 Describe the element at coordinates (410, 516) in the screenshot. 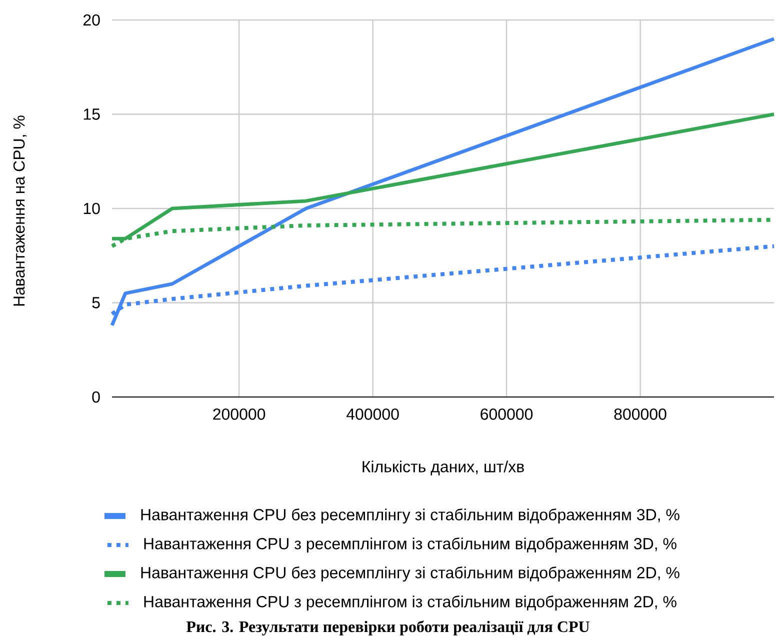

I see `legend-label: Навантаження CPU без ресемплінгу зі стабільним відображенням 3D, %` at that location.